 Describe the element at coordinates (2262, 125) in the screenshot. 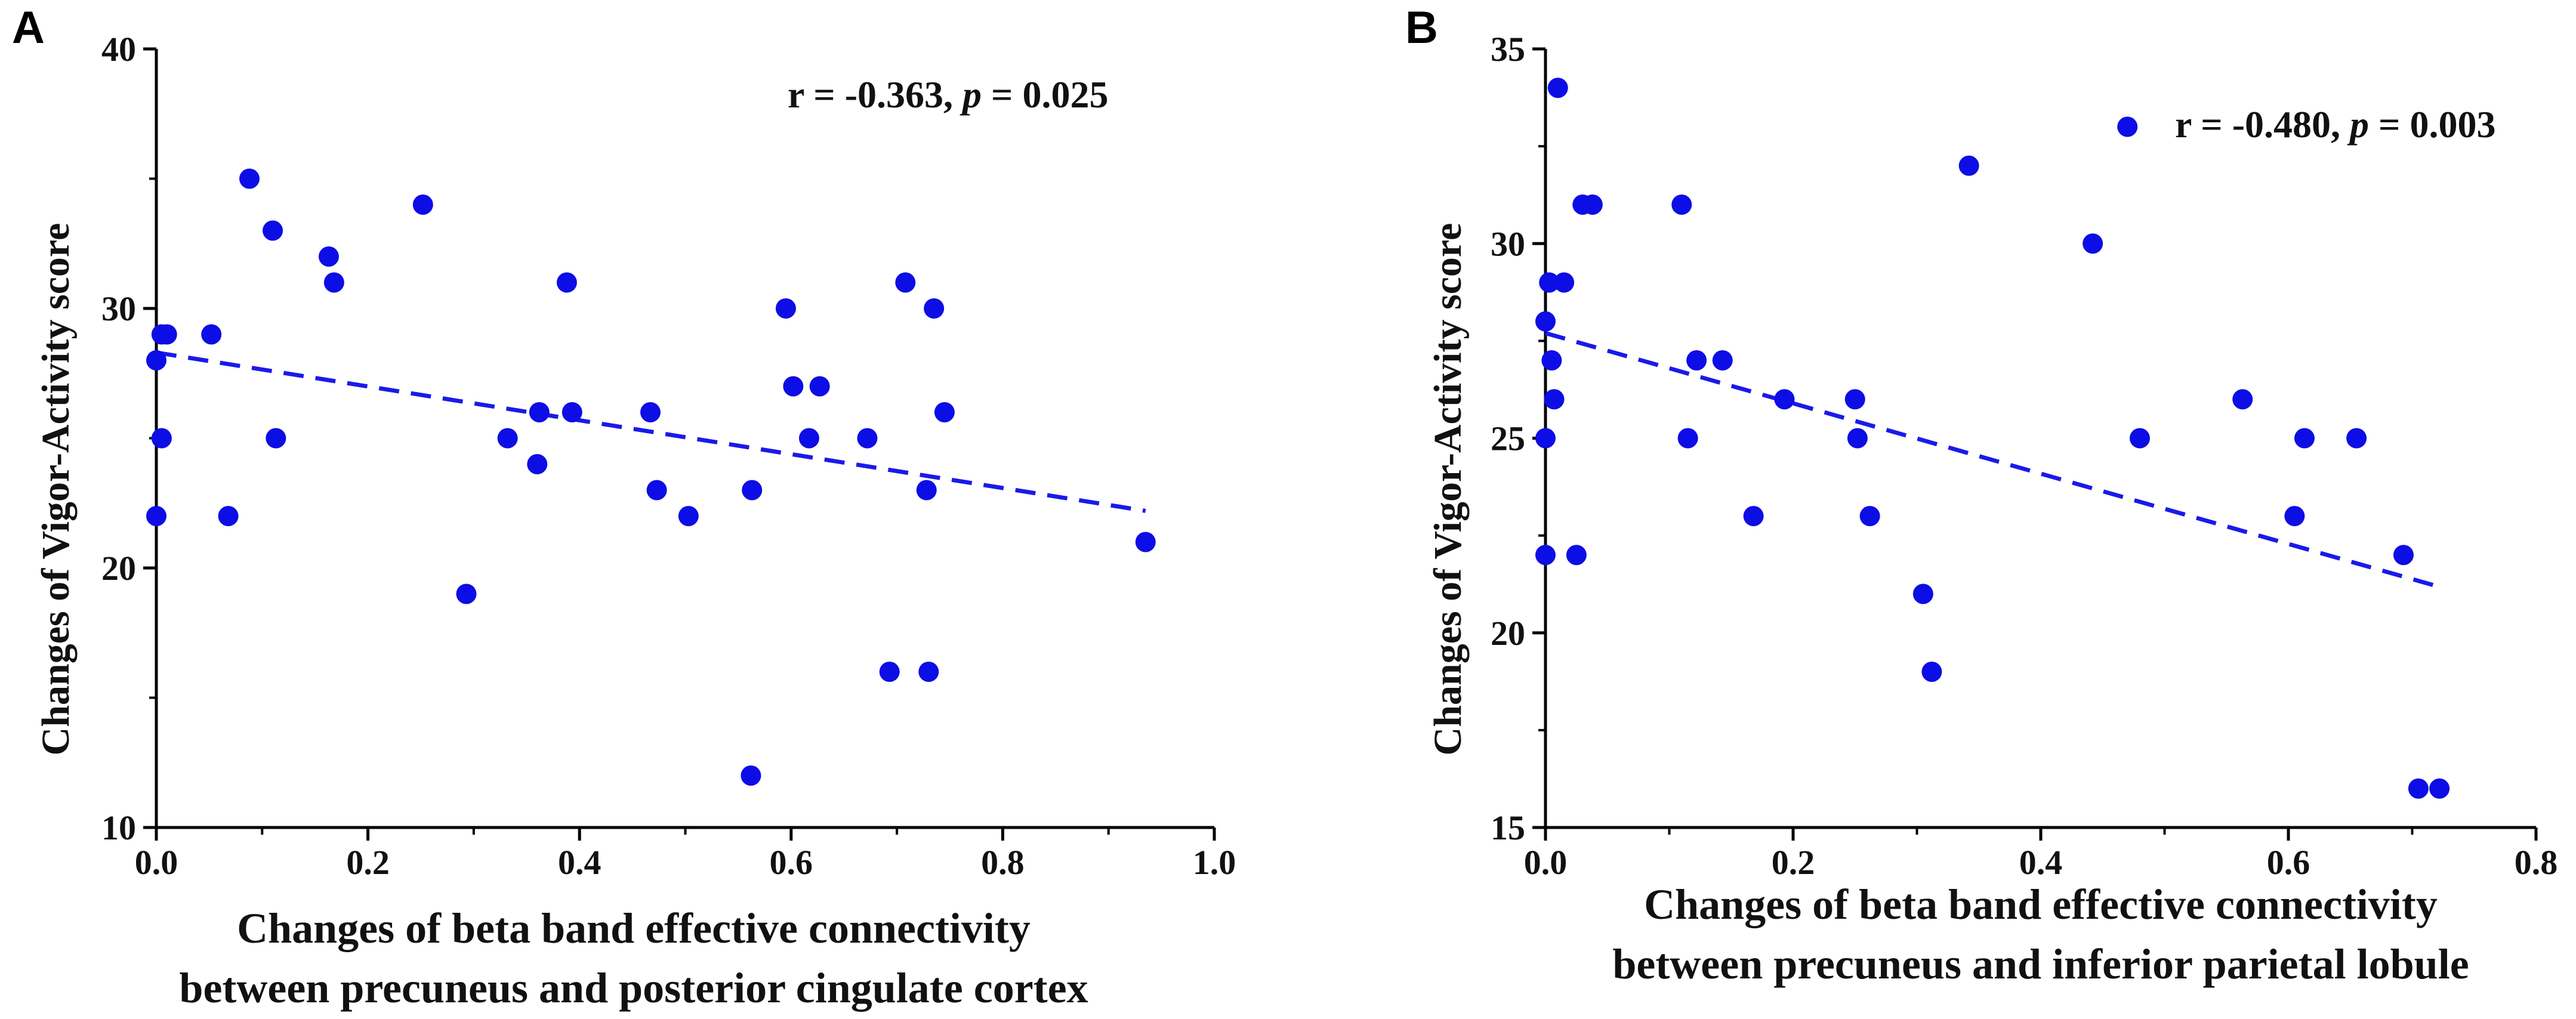

I see `annotation-prefix: r = -0.480,` at that location.